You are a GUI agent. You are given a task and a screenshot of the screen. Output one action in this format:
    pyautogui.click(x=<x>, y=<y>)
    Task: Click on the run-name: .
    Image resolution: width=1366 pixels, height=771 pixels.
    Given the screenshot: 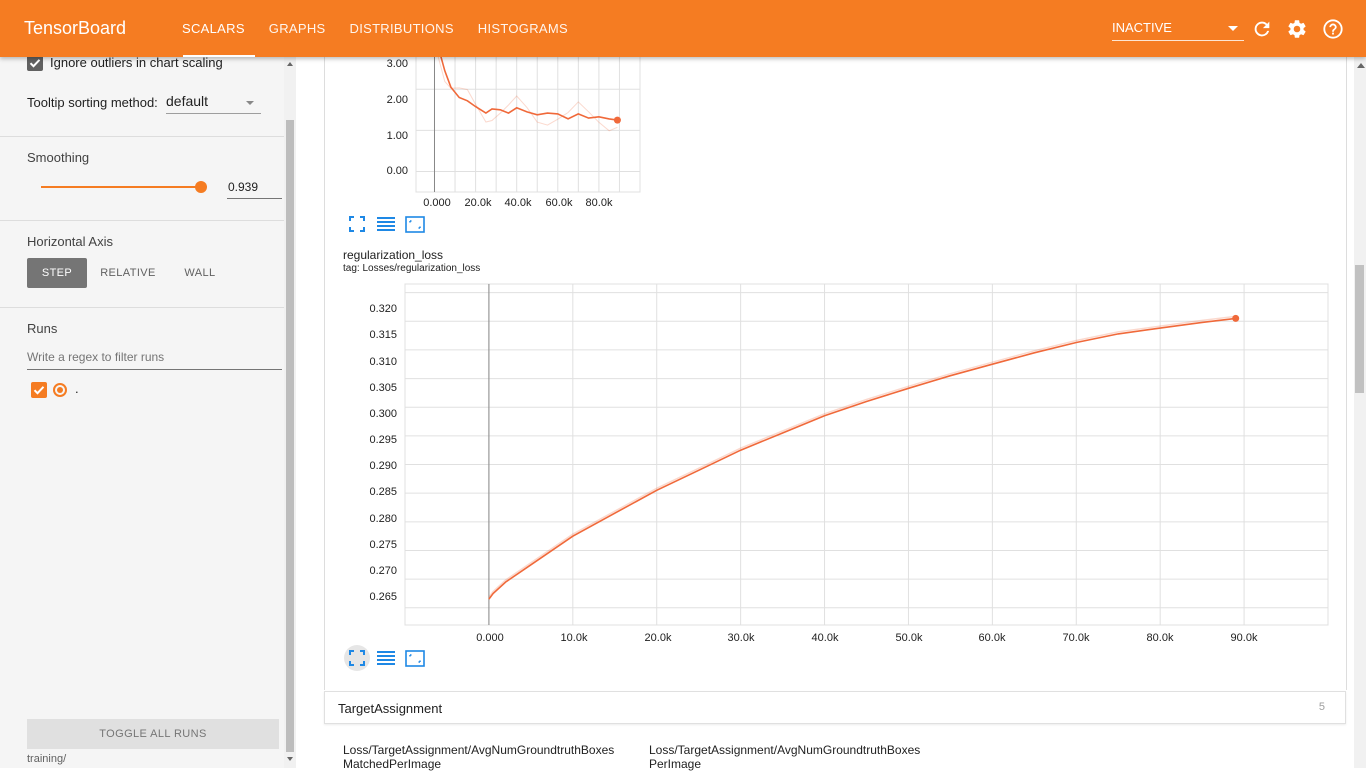 What is the action you would take?
    pyautogui.click(x=77, y=388)
    